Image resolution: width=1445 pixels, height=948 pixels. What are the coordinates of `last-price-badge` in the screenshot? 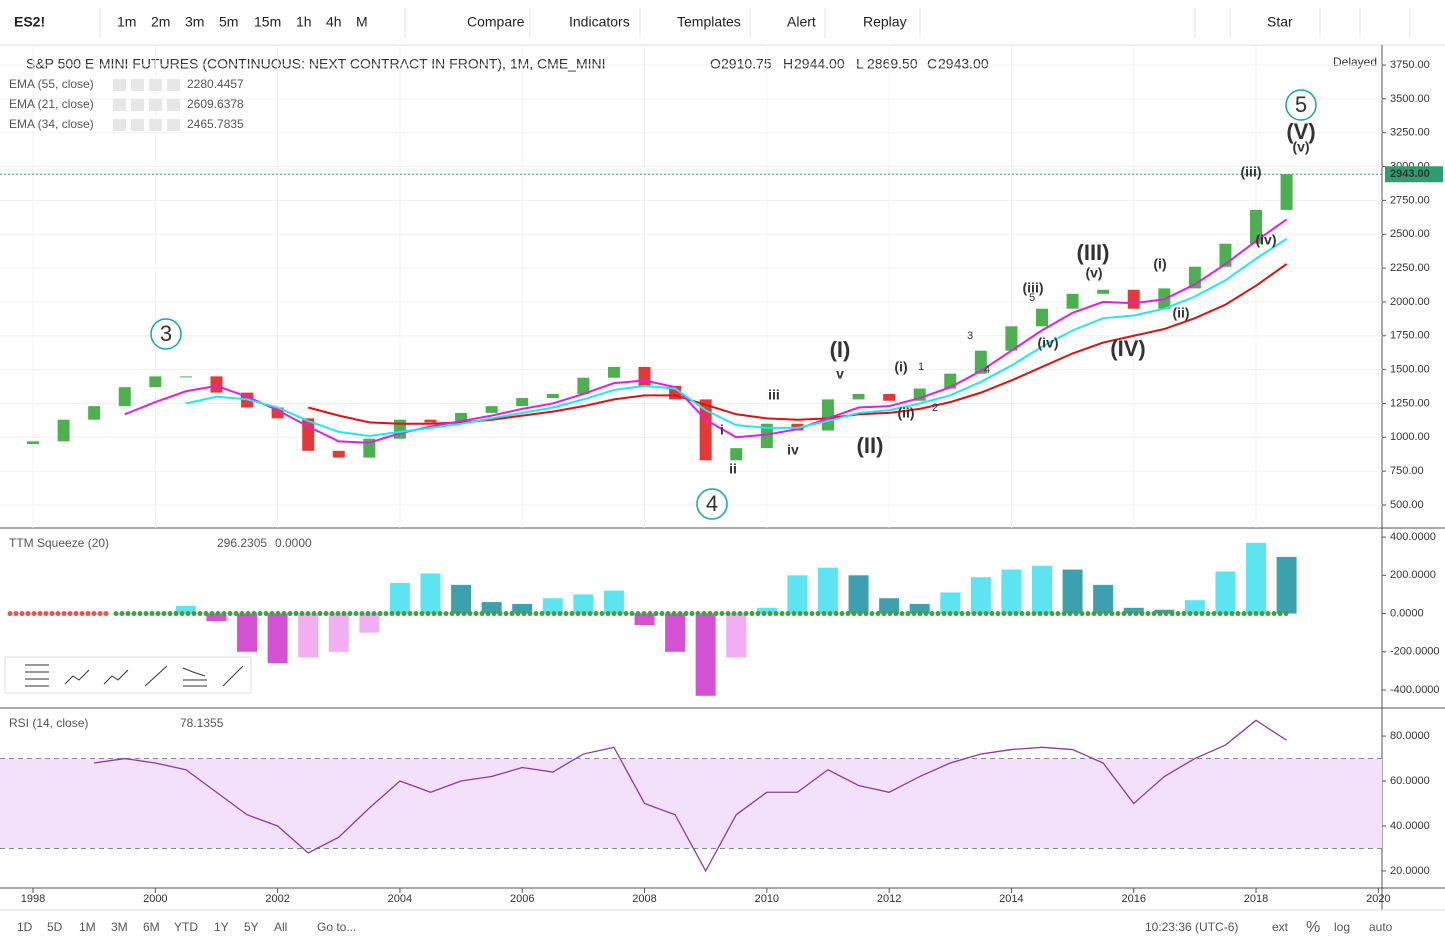 It's located at (1414, 174).